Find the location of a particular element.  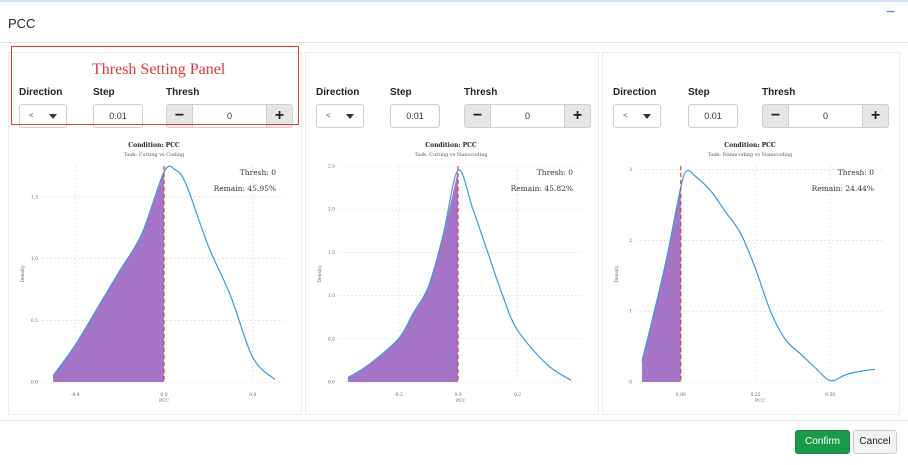

y-tick-label: 2.0 is located at coordinates (331, 210).